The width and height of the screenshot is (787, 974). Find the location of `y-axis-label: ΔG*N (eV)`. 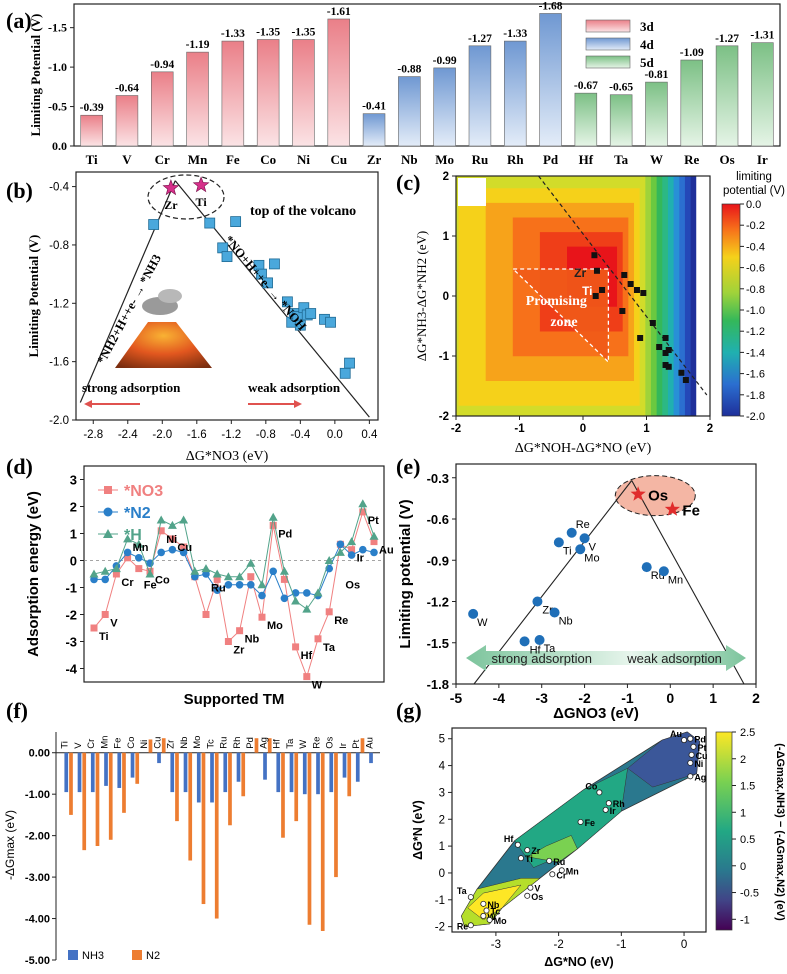

y-axis-label: ΔG*N (eV) is located at coordinates (418, 830).